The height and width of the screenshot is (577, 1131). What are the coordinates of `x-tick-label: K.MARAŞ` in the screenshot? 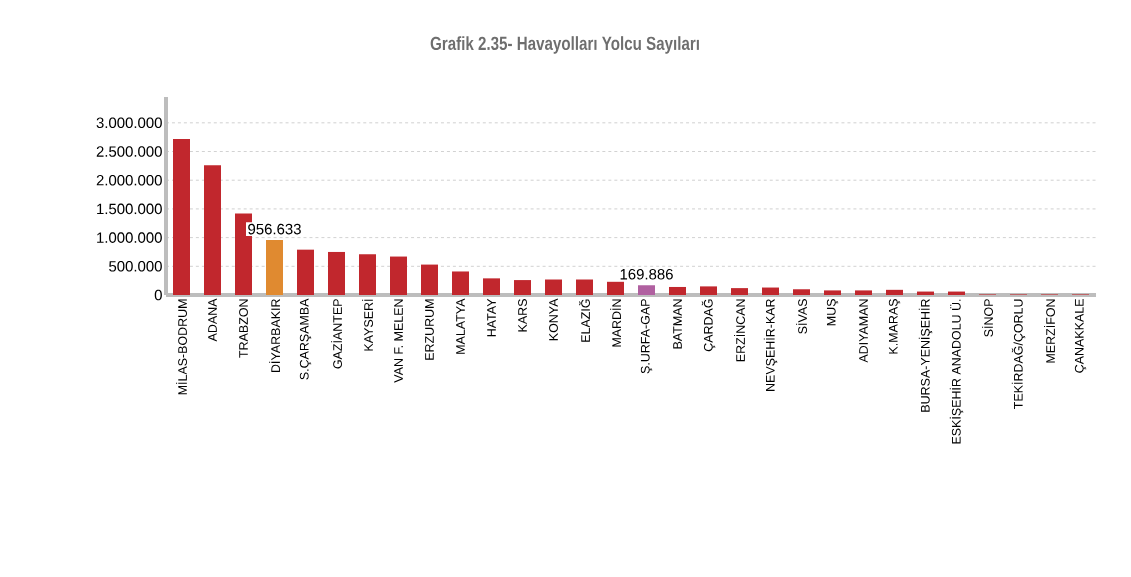 It's located at (894, 326).